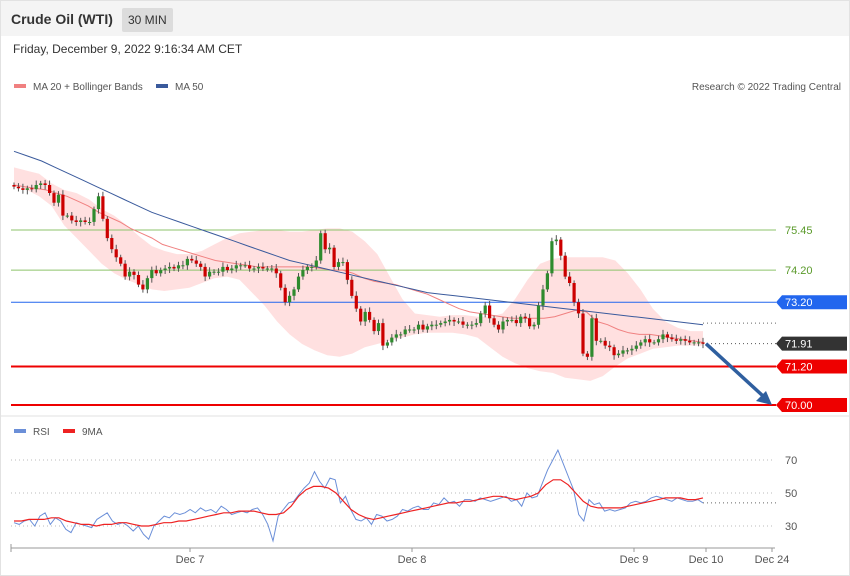 The height and width of the screenshot is (576, 850). I want to click on level-label: 71.91, so click(799, 345).